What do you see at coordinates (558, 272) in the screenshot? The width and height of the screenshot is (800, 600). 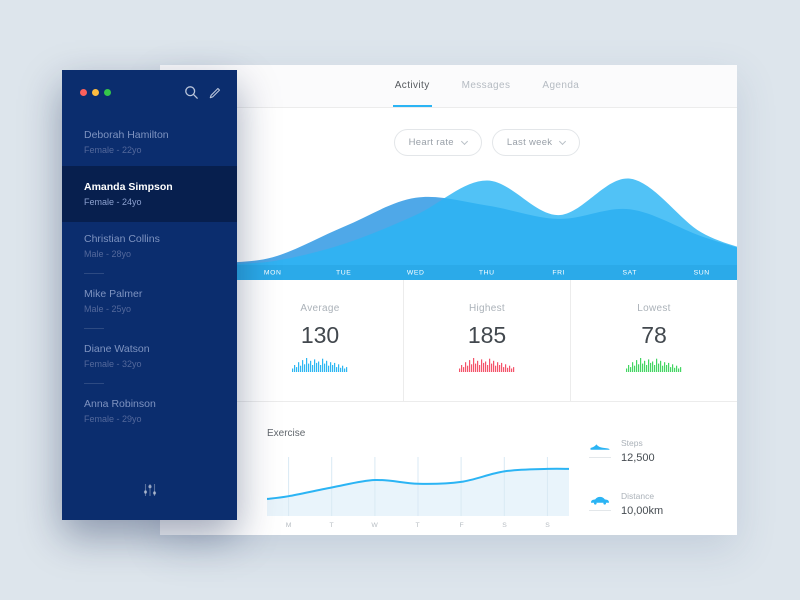 I see `weekday-label: FRI` at bounding box center [558, 272].